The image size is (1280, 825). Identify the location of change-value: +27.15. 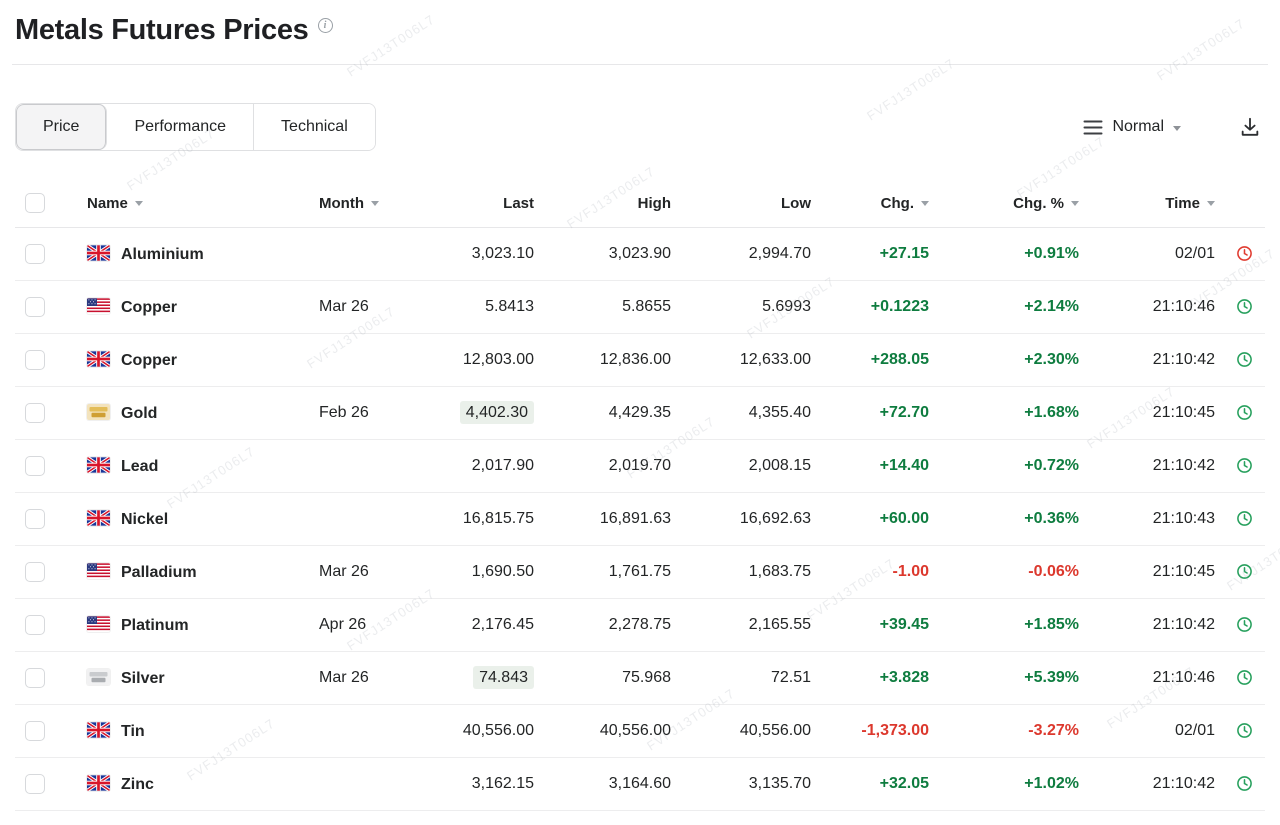
(870, 254).